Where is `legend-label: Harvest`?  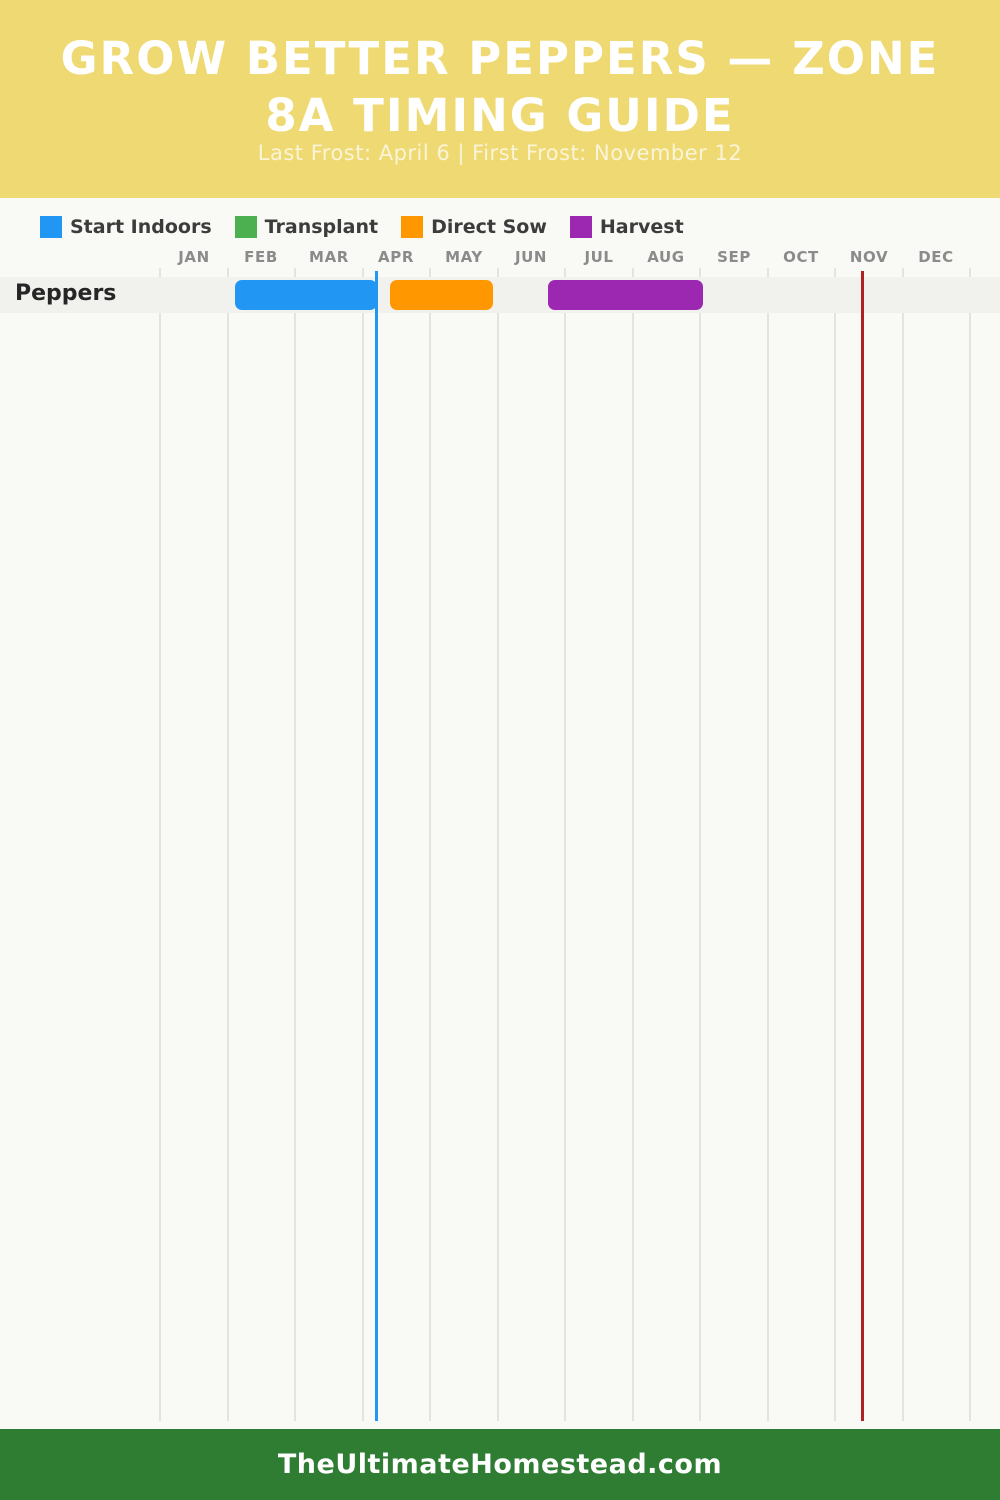 legend-label: Harvest is located at coordinates (641, 227).